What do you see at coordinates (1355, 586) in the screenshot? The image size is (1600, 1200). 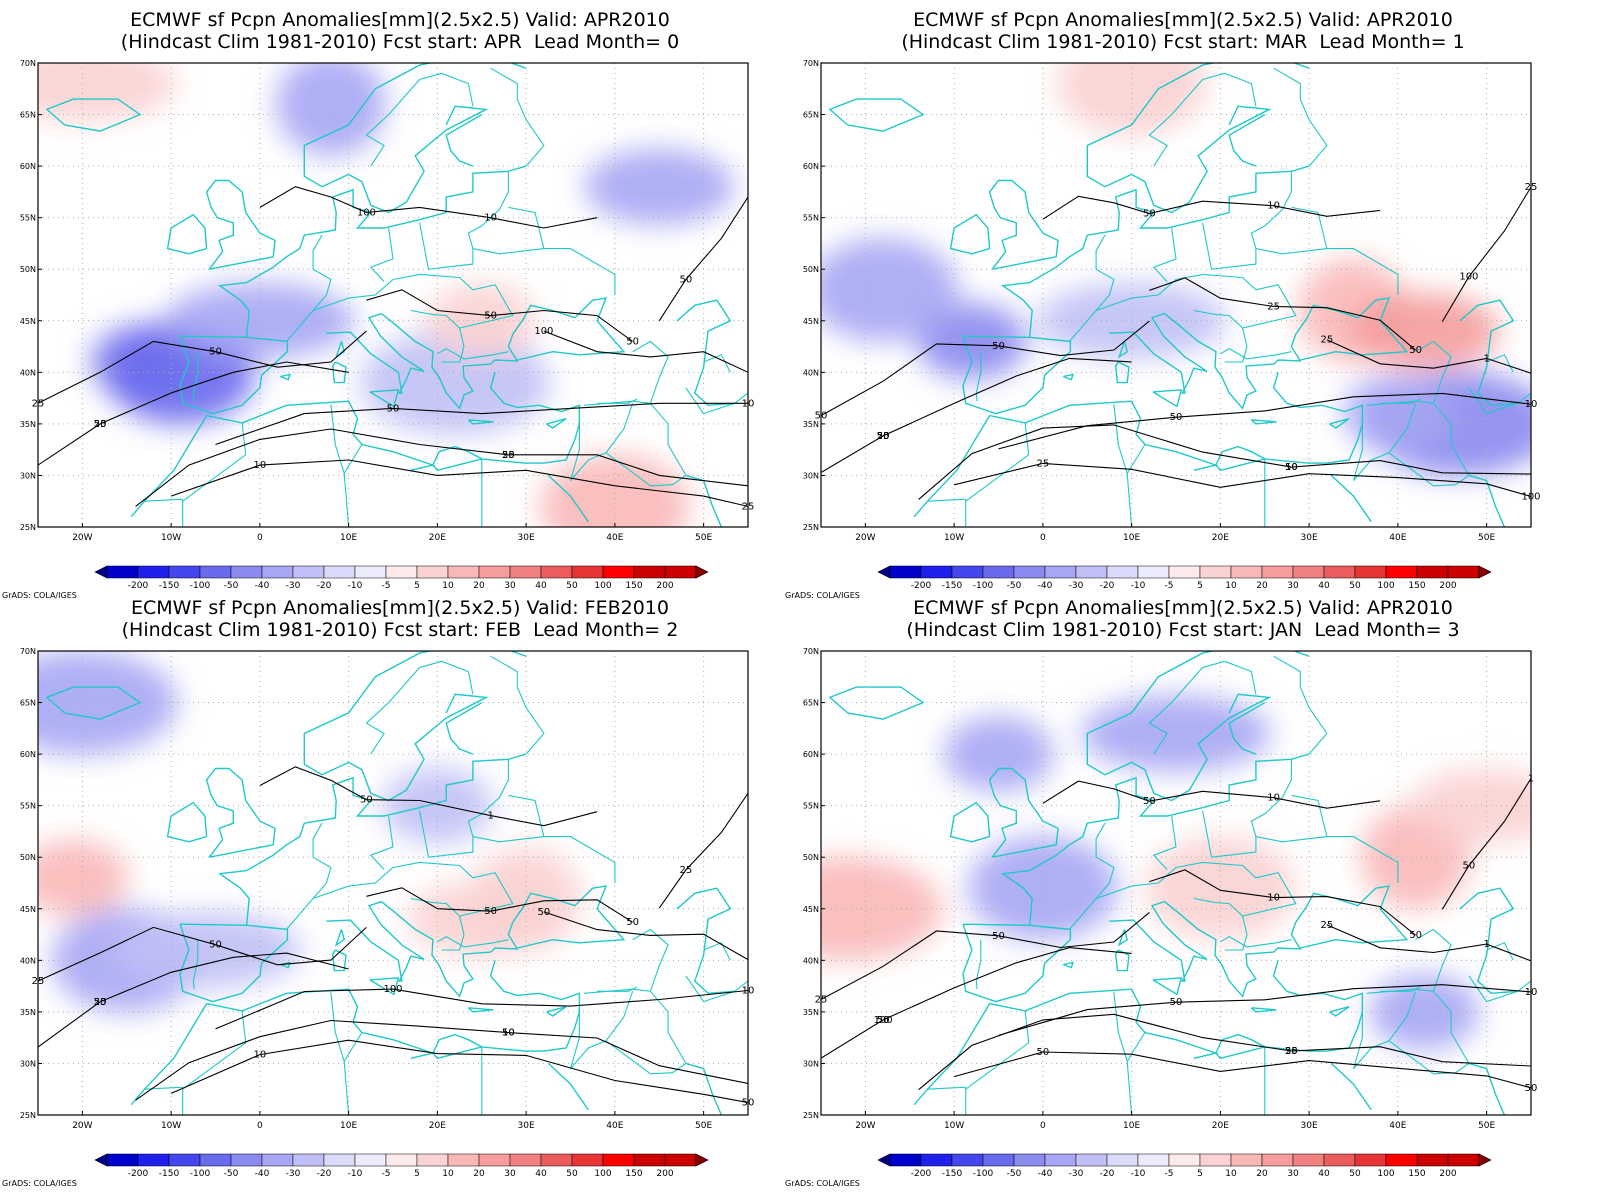 I see `colorbar-label: 50` at bounding box center [1355, 586].